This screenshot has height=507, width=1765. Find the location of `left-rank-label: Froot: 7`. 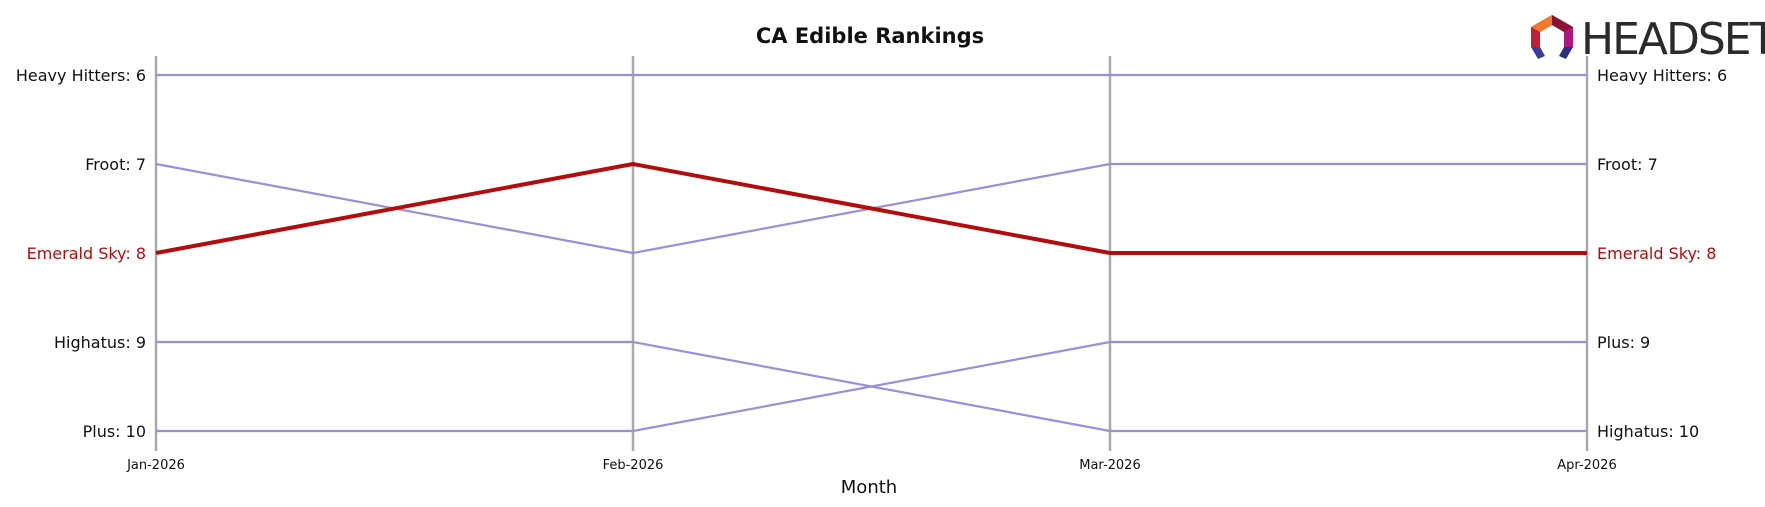

left-rank-label: Froot: 7 is located at coordinates (115, 164).